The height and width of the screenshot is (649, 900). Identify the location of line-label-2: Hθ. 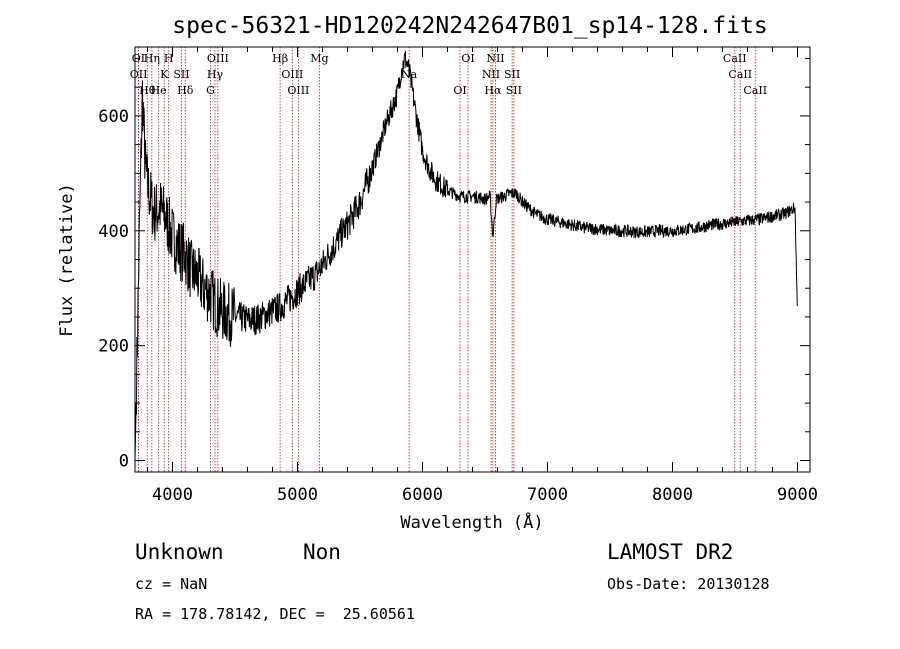
(147, 90).